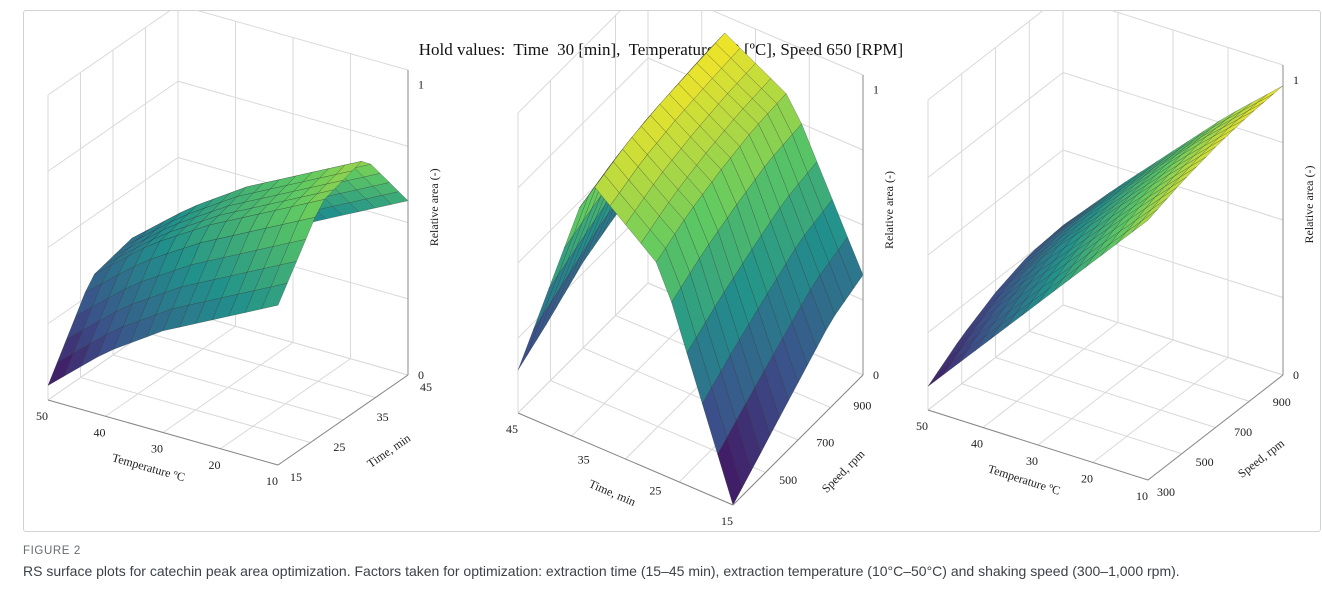 This screenshot has width=1322, height=608. I want to click on x-tick-label: 35, so click(584, 460).